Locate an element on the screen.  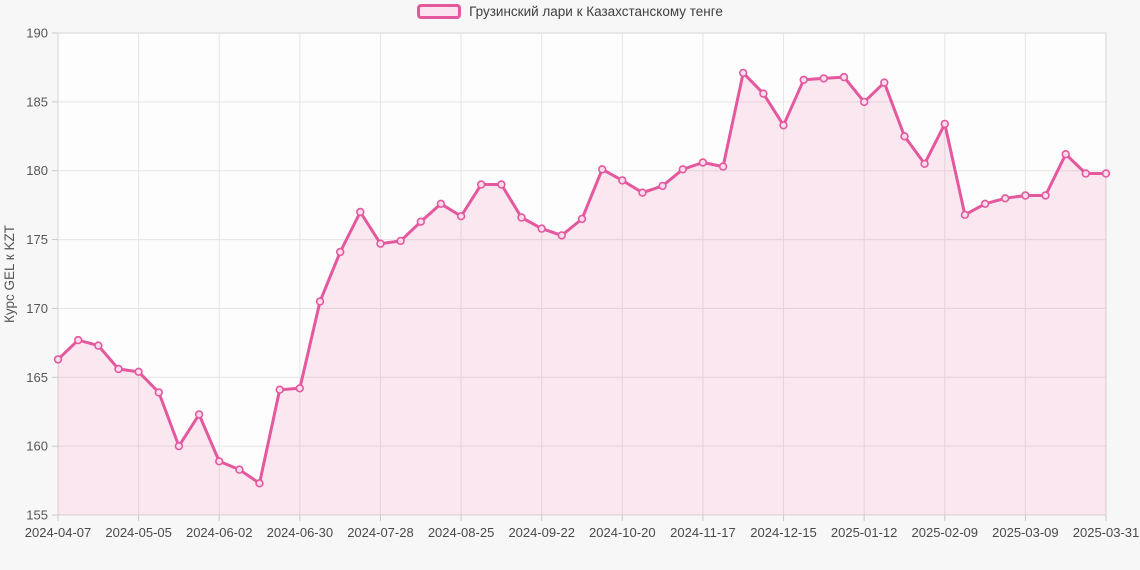
x-tick-label: 2025-02-09 is located at coordinates (945, 532).